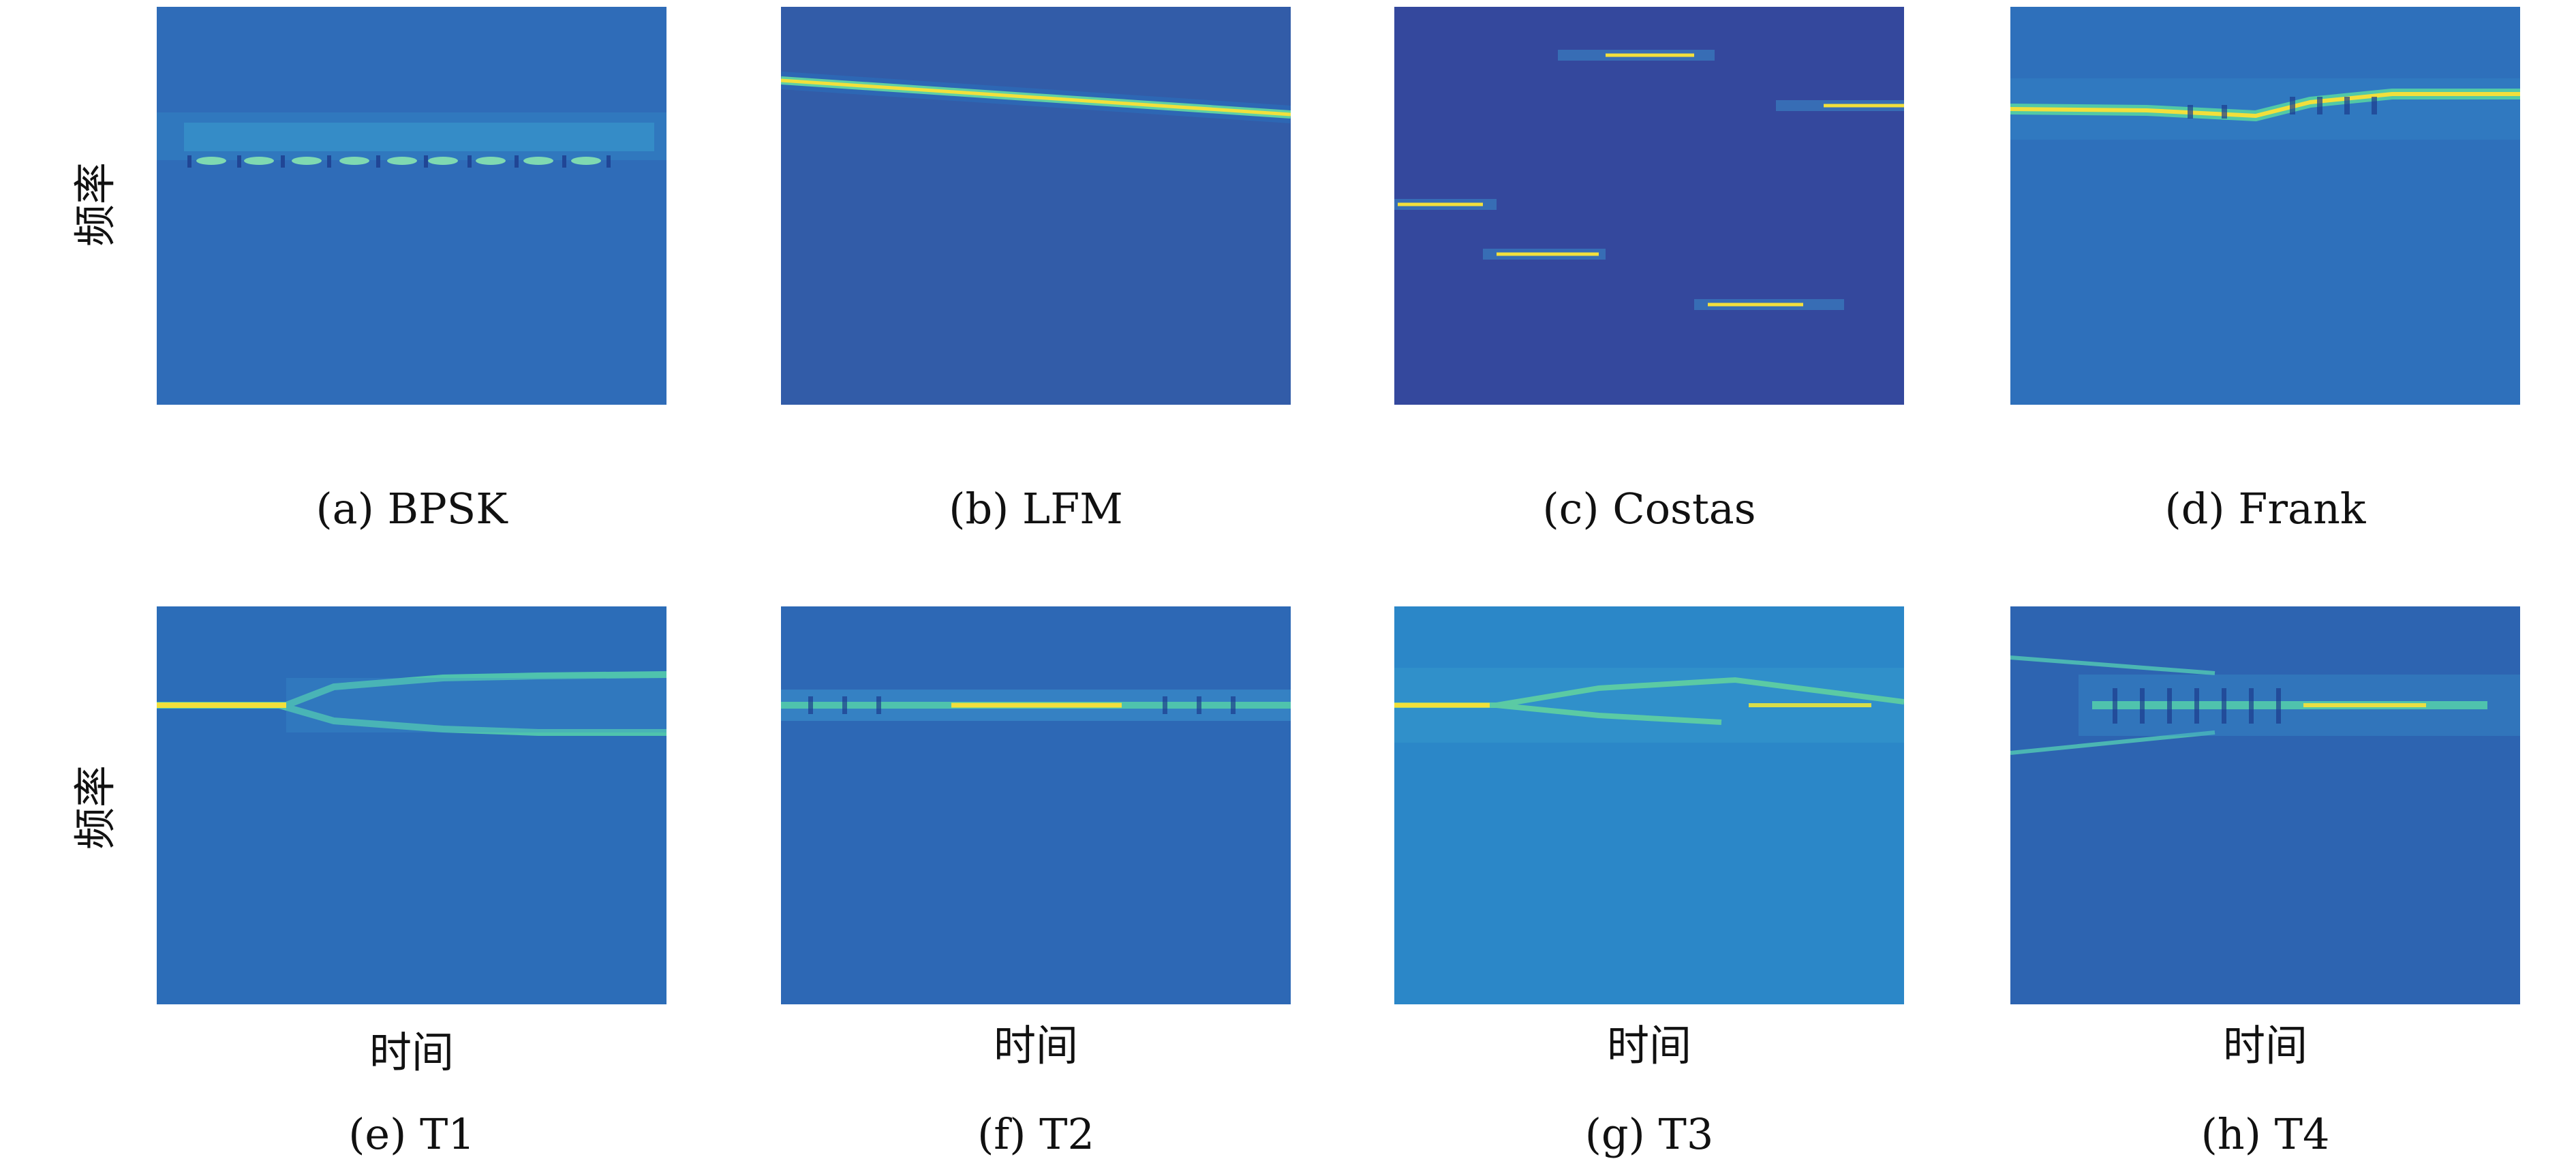 This screenshot has width=2576, height=1159. I want to click on caption-a: (a) BPSK, so click(412, 509).